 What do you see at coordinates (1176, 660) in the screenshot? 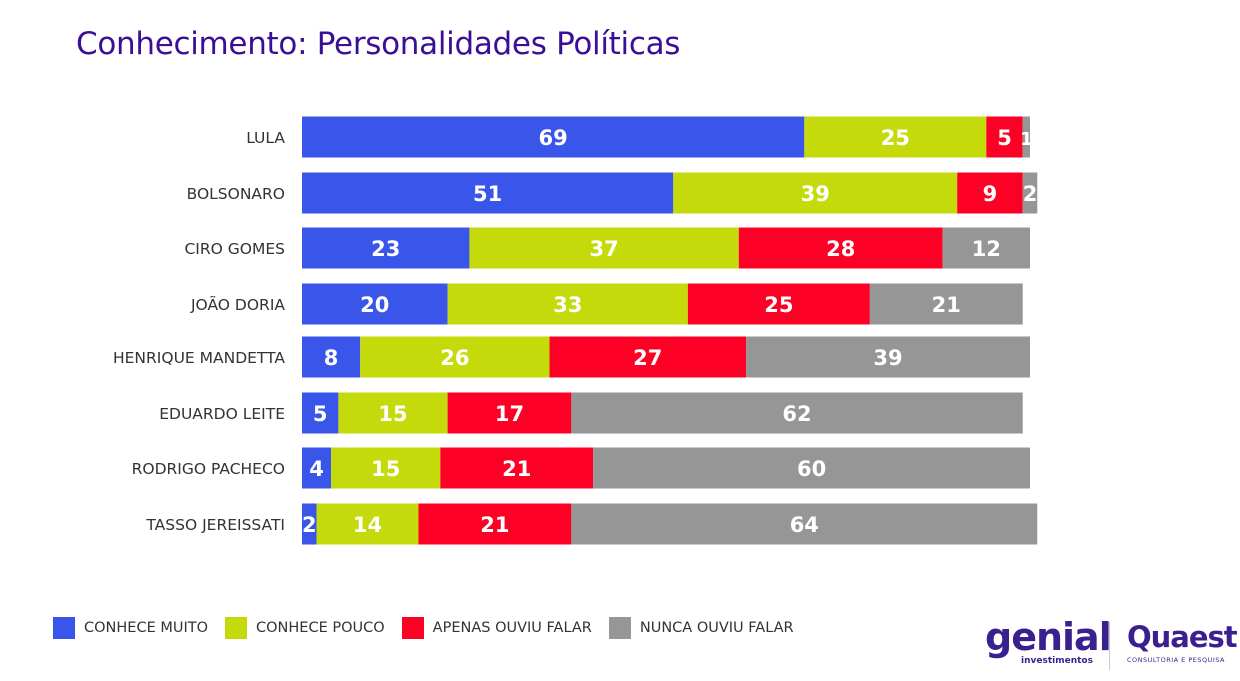
I see `quaest-logo-subtitle: CONSULTORIA E PESQUISA` at bounding box center [1176, 660].